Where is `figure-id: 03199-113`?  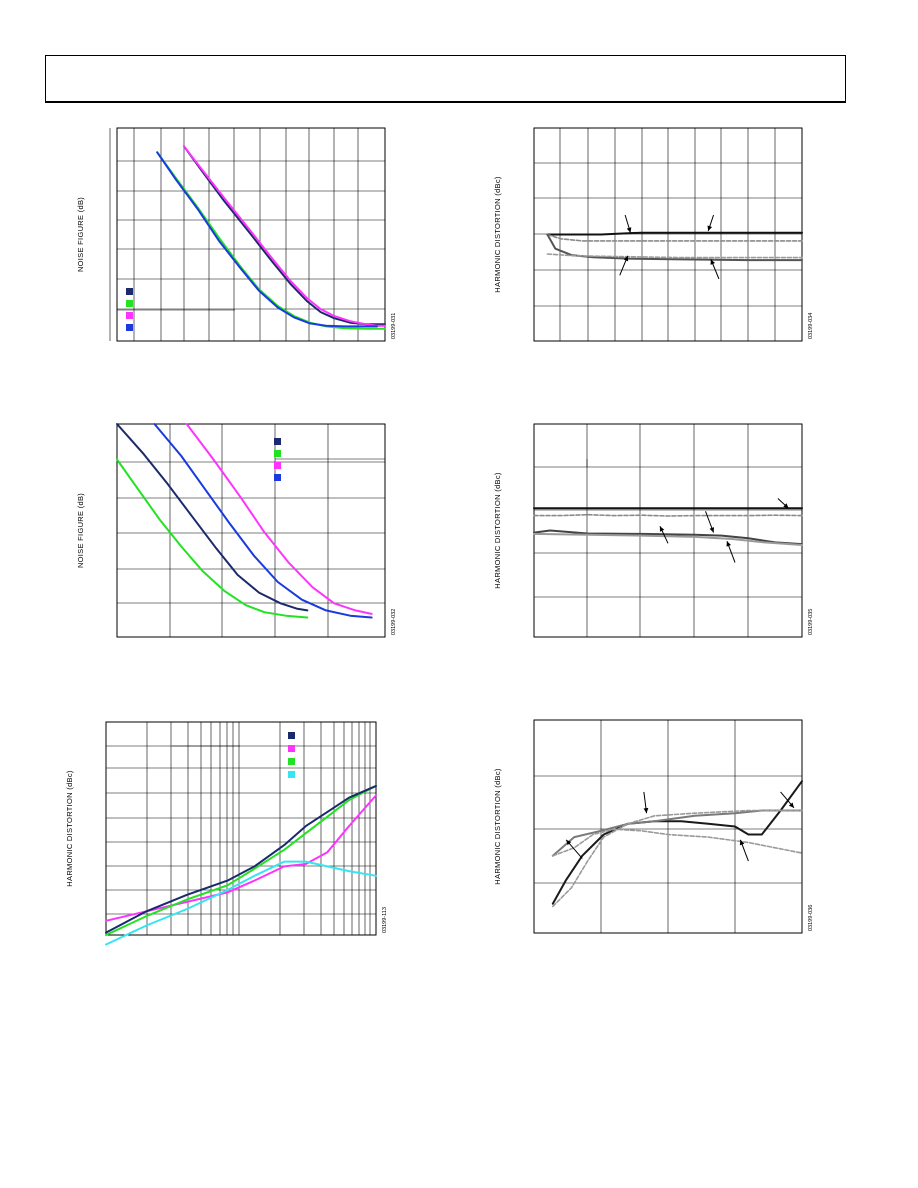 figure-id: 03199-113 is located at coordinates (385, 920).